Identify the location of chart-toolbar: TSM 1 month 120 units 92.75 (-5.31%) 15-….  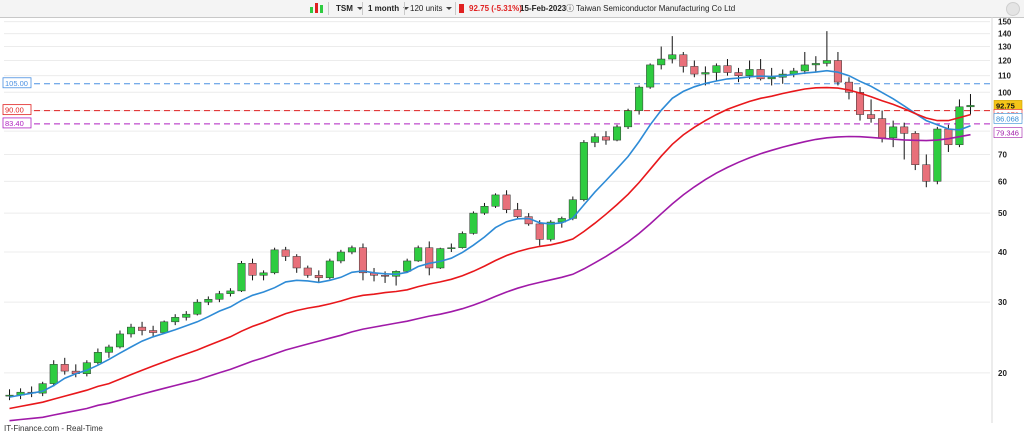
(512, 9).